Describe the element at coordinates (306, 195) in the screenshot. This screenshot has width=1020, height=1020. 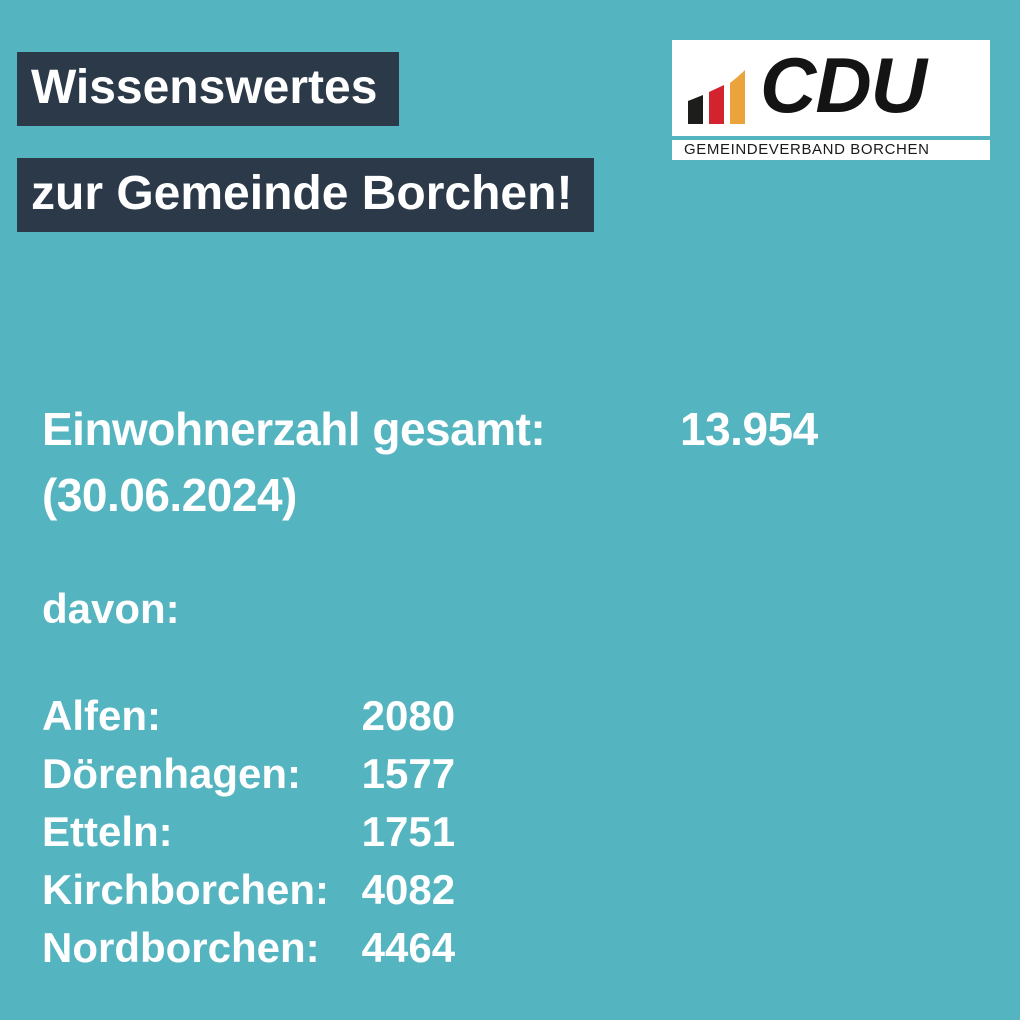
I see `headline-line-2: zur Gemeinde Borchen!` at that location.